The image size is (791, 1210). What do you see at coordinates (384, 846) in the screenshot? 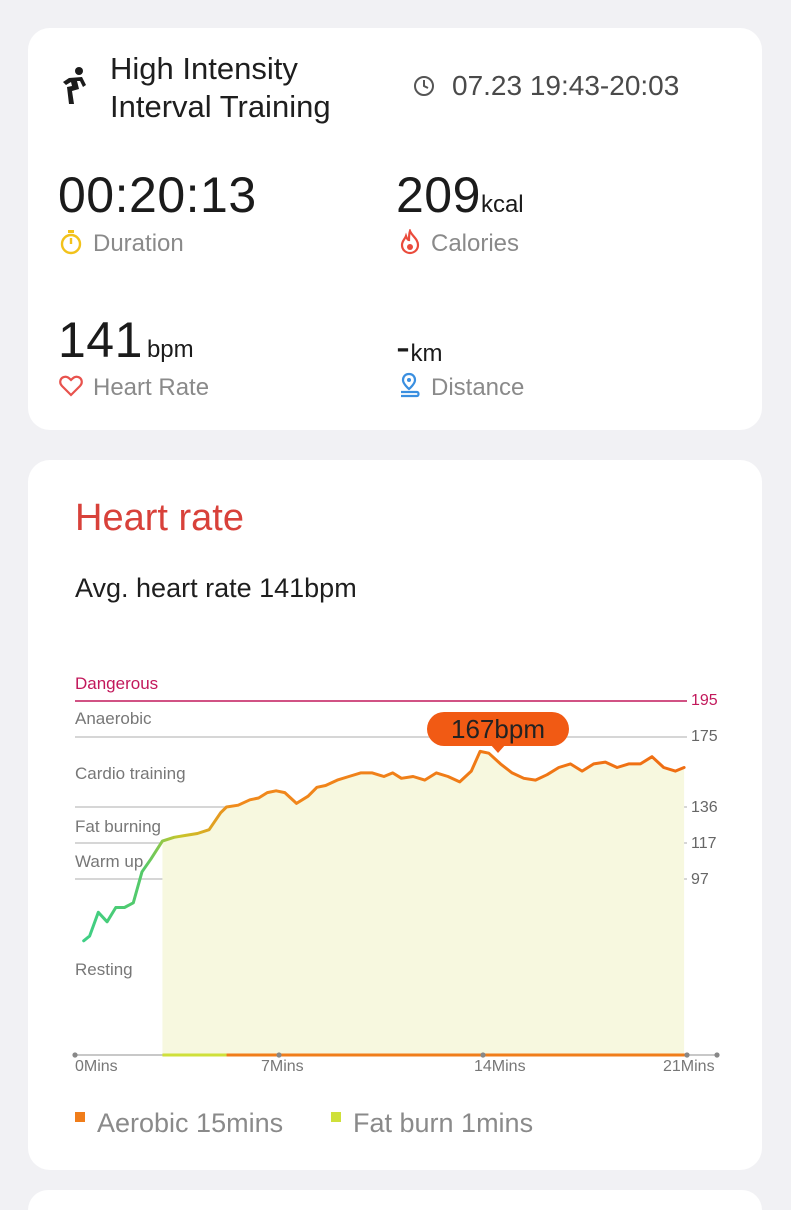
I see `heart-rate-line` at bounding box center [384, 846].